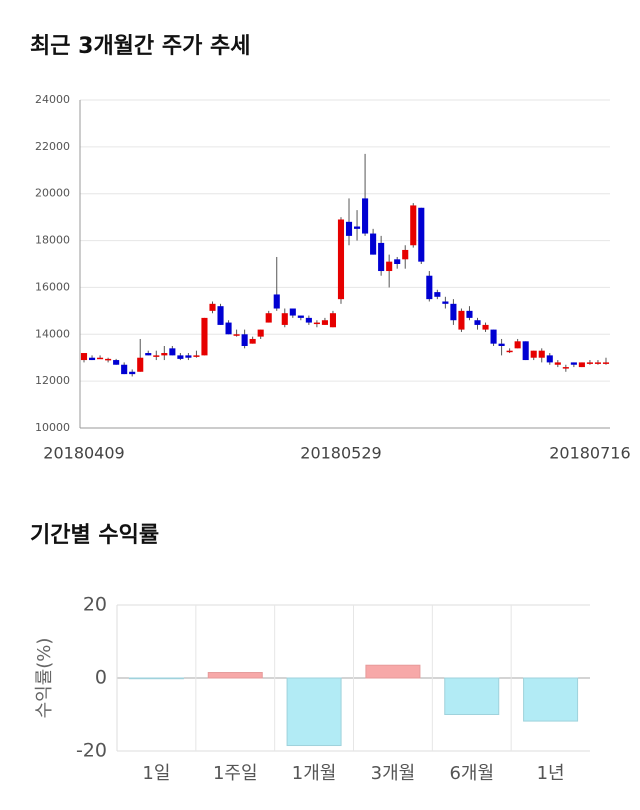 The image size is (640, 810). What do you see at coordinates (52, 333) in the screenshot?
I see `y-tick-label: 14000` at bounding box center [52, 333].